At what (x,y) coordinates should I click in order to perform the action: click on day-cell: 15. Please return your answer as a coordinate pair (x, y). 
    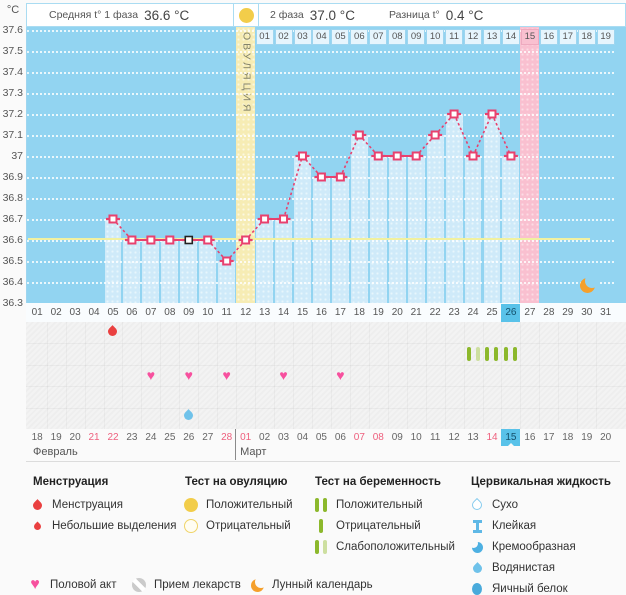
    Looking at the image, I should click on (302, 312).